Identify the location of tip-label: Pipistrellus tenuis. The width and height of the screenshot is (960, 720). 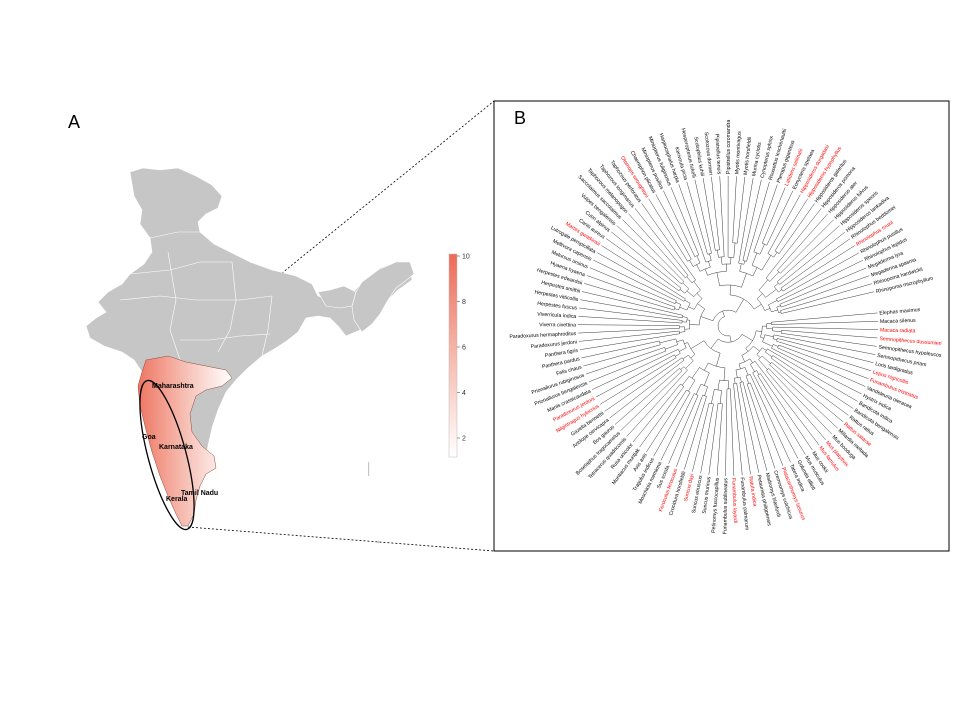
(718, 154).